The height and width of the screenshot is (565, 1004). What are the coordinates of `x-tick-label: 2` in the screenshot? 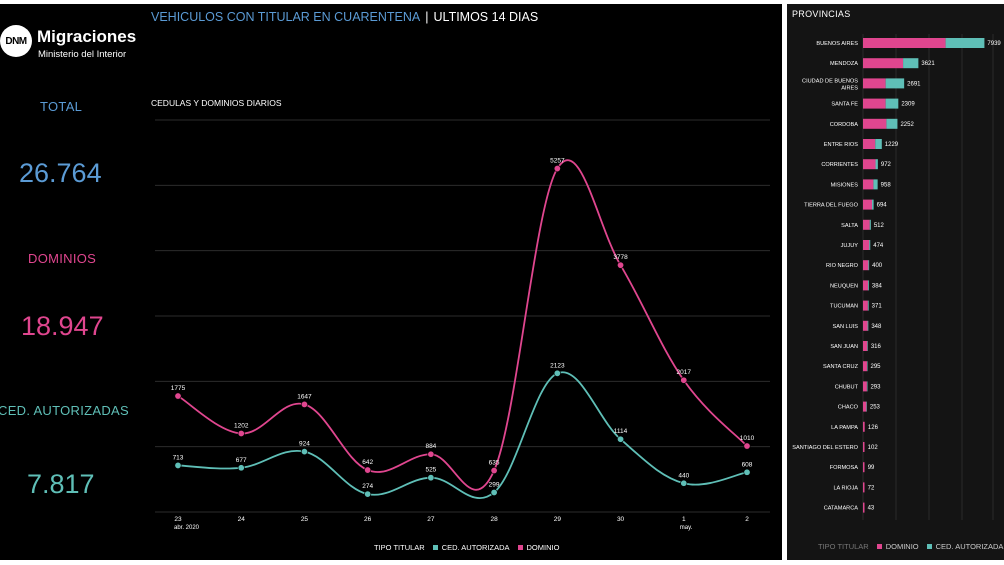 It's located at (747, 519).